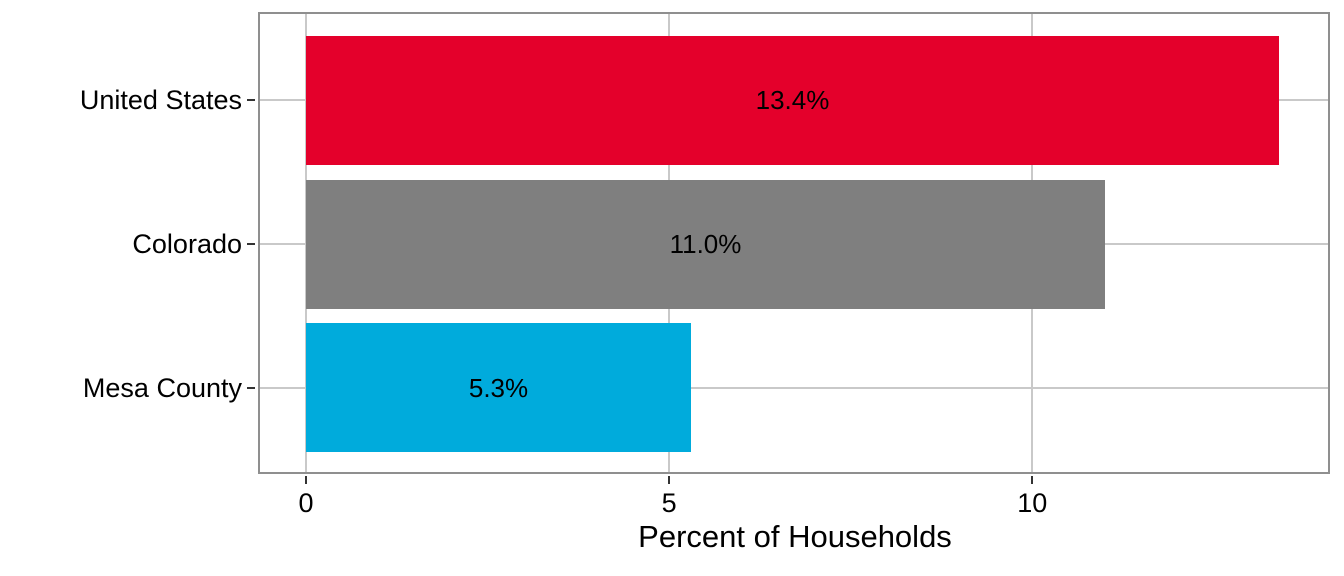 Image resolution: width=1344 pixels, height=576 pixels. I want to click on x-axis-title: Percent of Households, so click(795, 536).